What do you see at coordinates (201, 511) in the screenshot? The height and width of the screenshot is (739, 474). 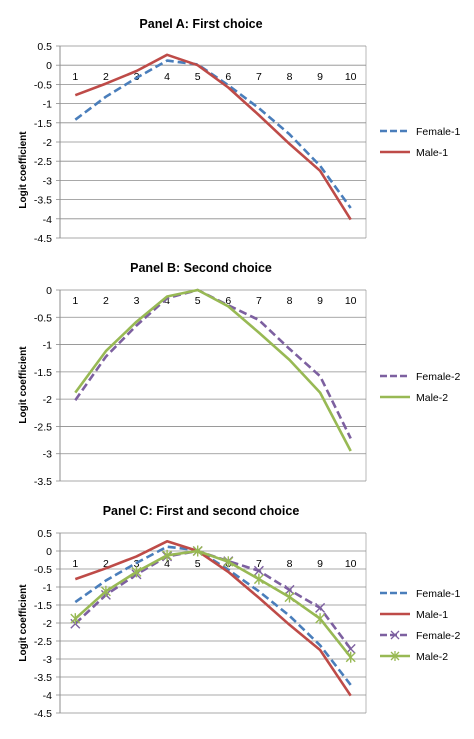 I see `chart-title: Panel C: First and second choice` at bounding box center [201, 511].